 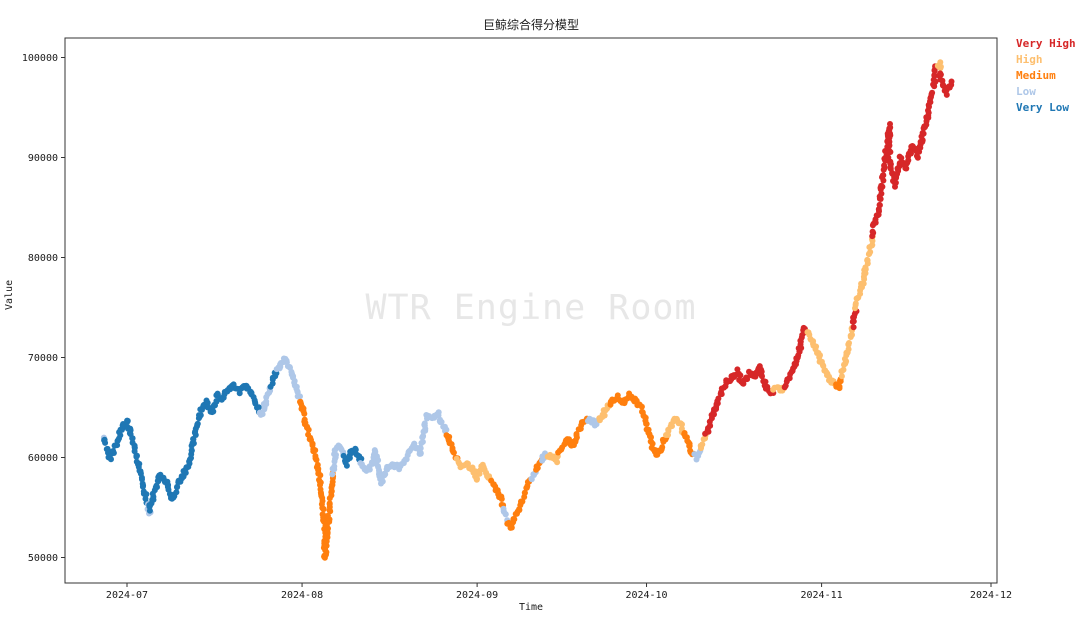 I want to click on chart-title: 巨鲸综合得分模型, so click(x=530, y=25).